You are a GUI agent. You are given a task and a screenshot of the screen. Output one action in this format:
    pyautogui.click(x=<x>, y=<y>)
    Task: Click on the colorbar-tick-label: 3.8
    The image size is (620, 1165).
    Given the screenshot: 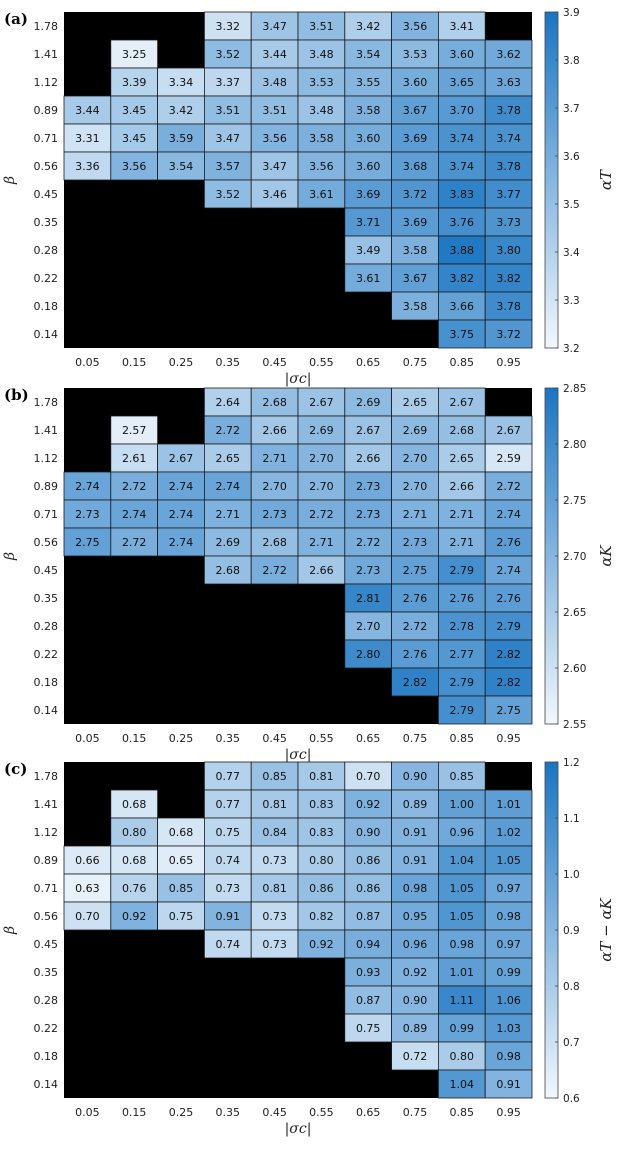 What is the action you would take?
    pyautogui.click(x=571, y=61)
    